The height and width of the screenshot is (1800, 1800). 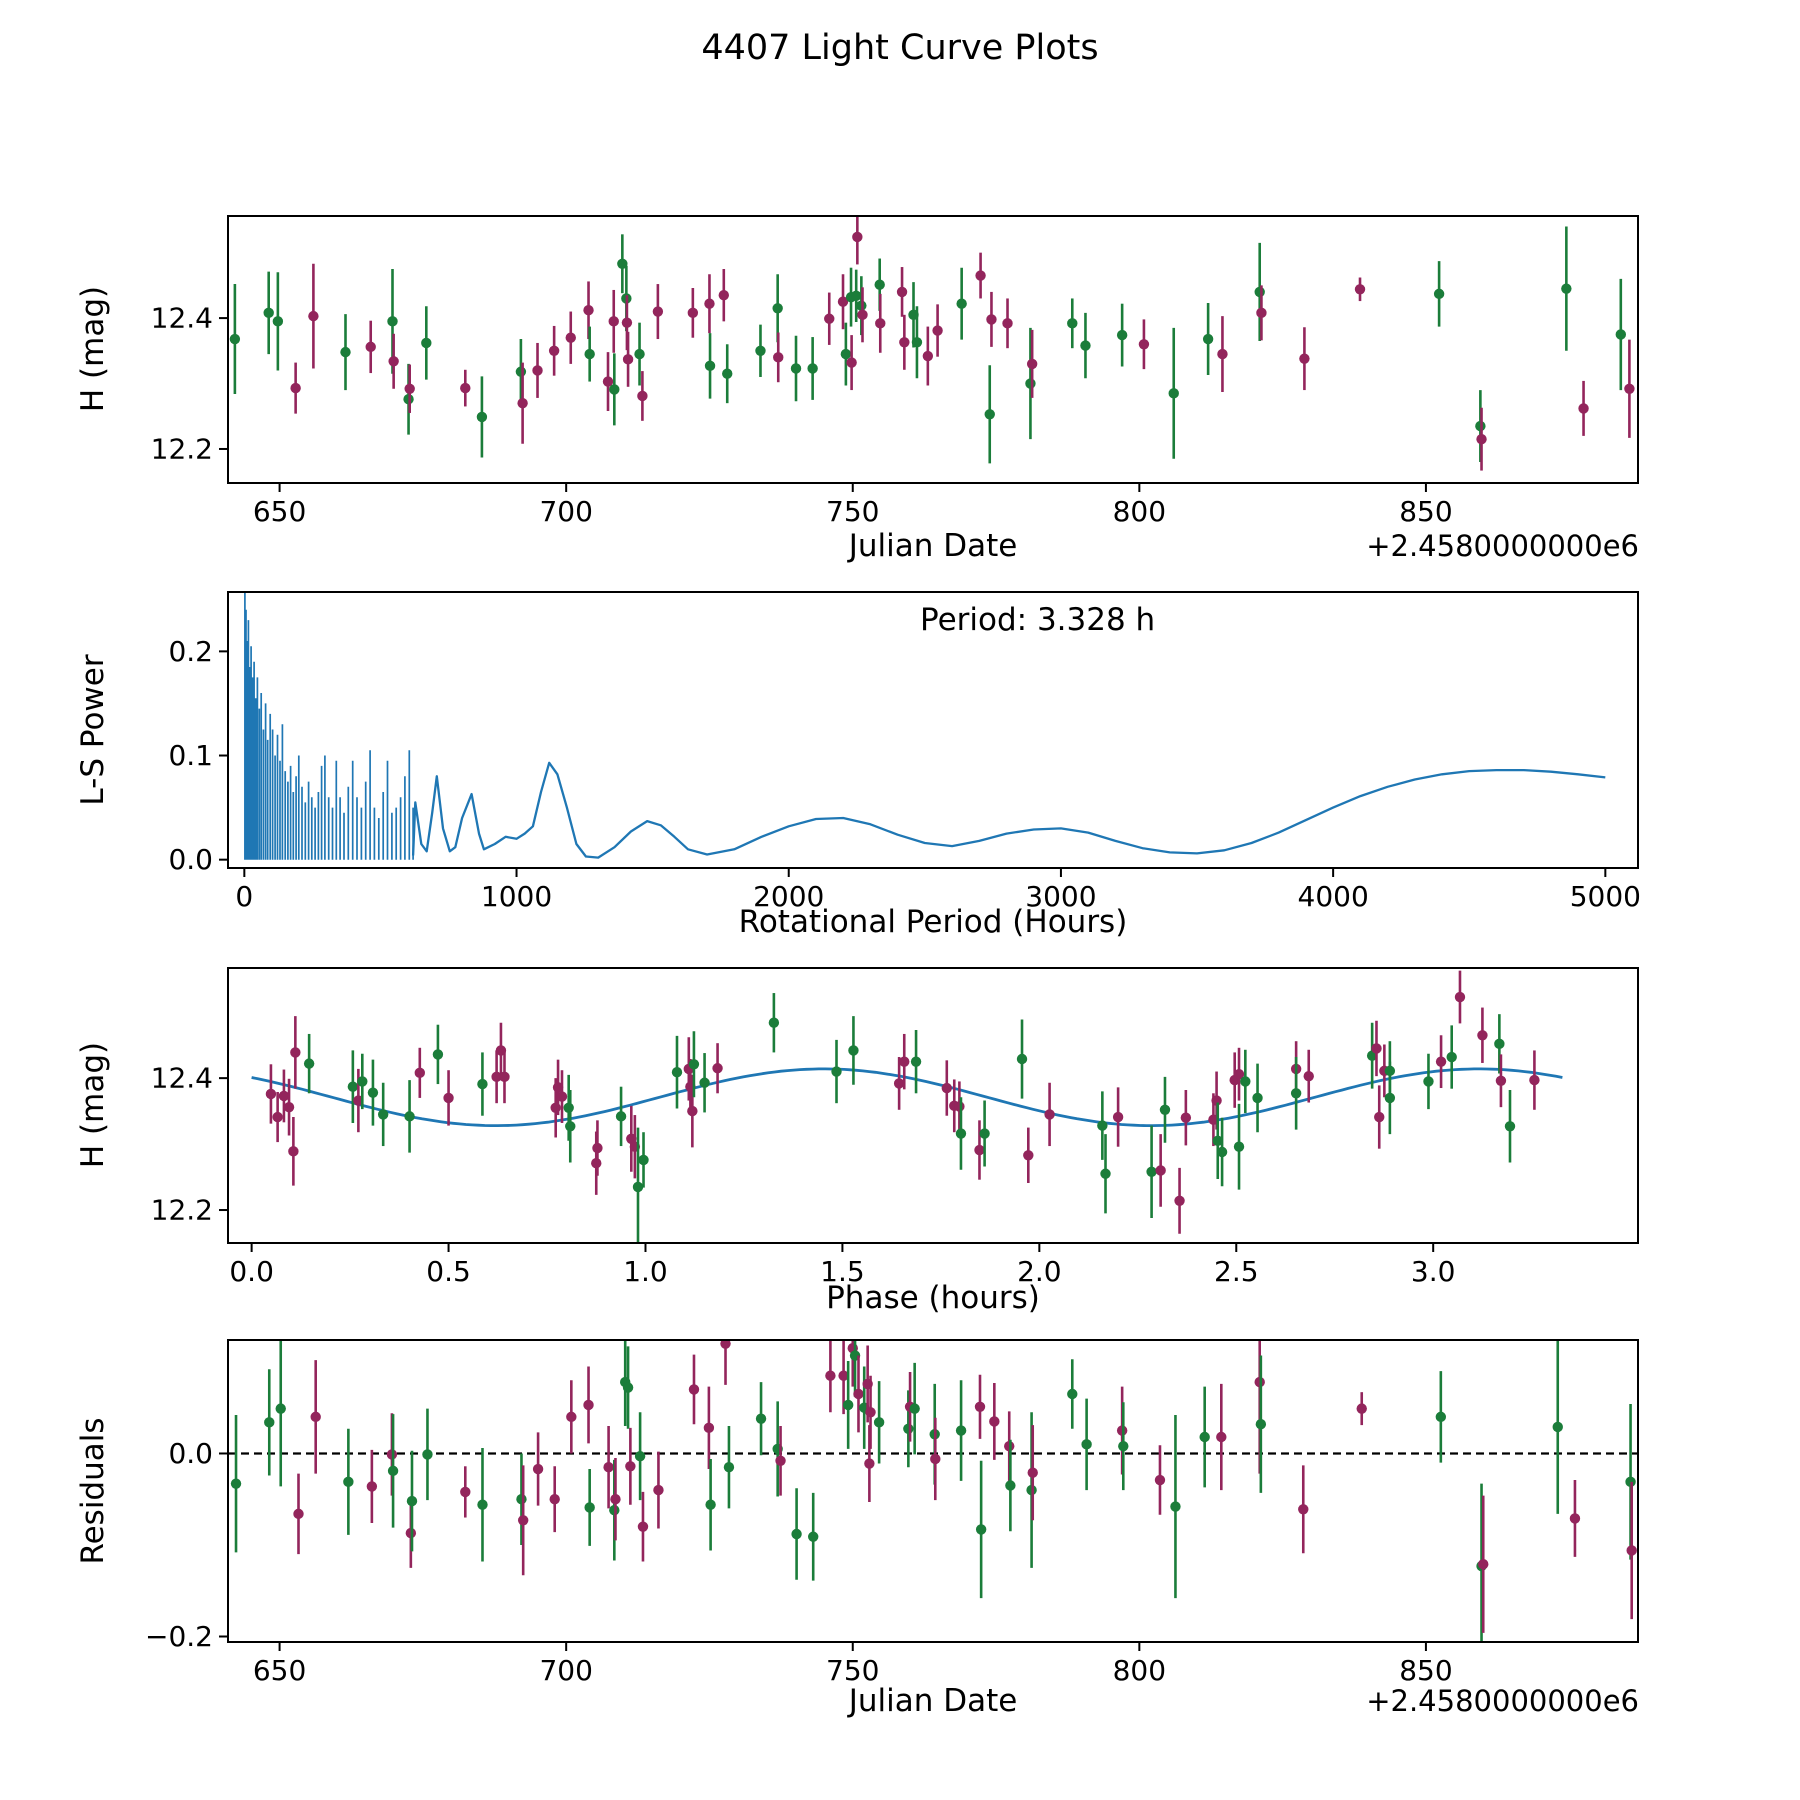 I want to click on periodogram-ylabel: L-S Power, so click(x=93, y=729).